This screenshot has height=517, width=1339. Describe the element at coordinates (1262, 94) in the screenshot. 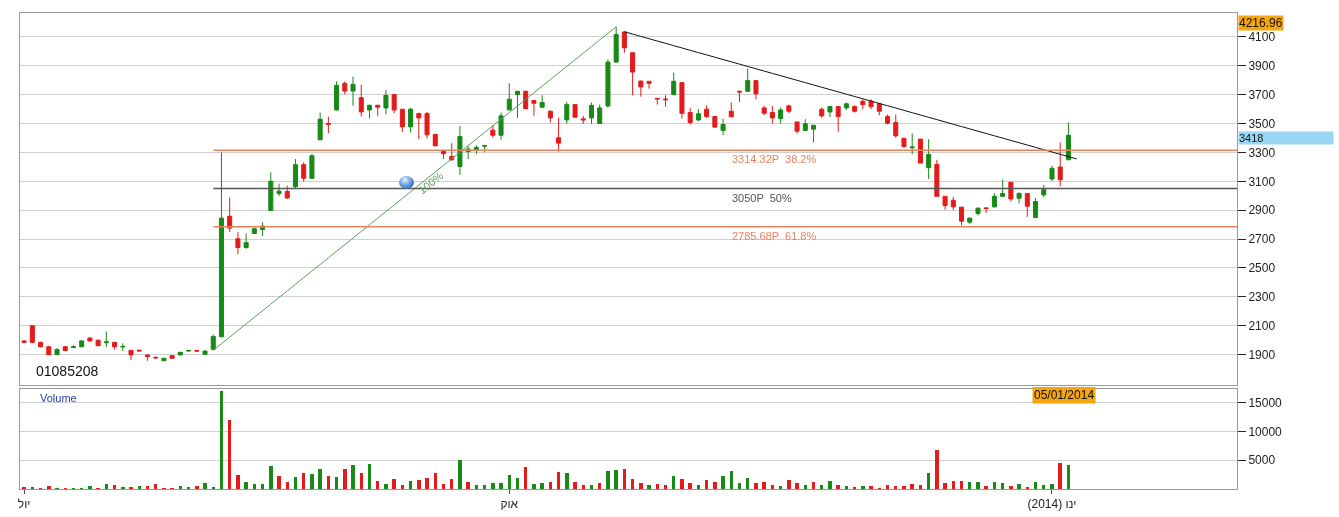

I see `y-tick-label: 3700` at that location.